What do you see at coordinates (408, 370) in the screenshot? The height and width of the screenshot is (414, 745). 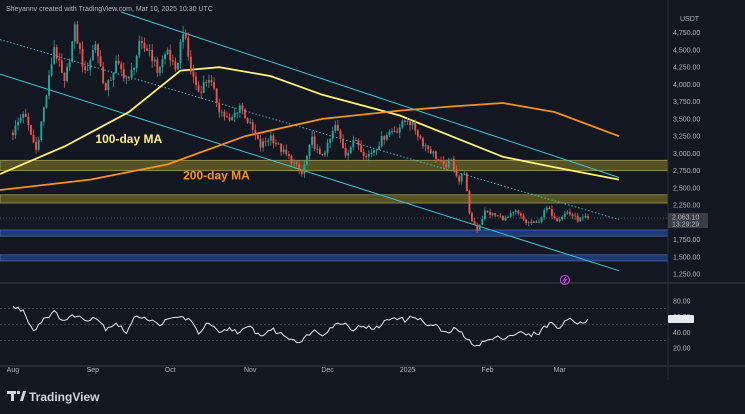 I see `time-tick-label: 2025` at bounding box center [408, 370].